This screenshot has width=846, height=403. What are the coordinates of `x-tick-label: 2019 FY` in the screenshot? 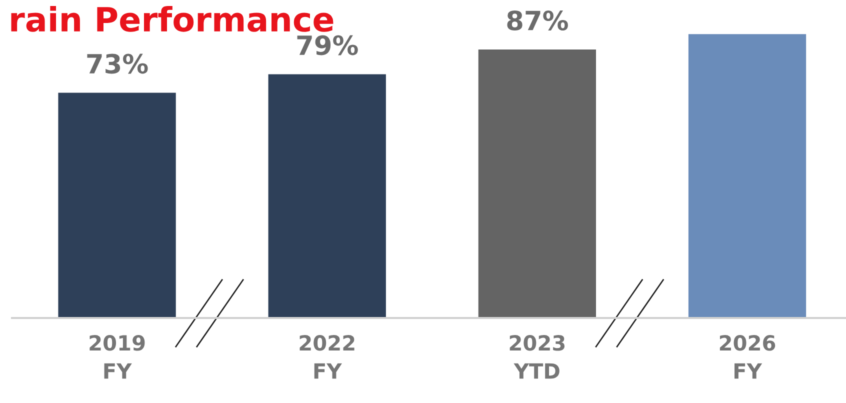 It's located at (117, 357).